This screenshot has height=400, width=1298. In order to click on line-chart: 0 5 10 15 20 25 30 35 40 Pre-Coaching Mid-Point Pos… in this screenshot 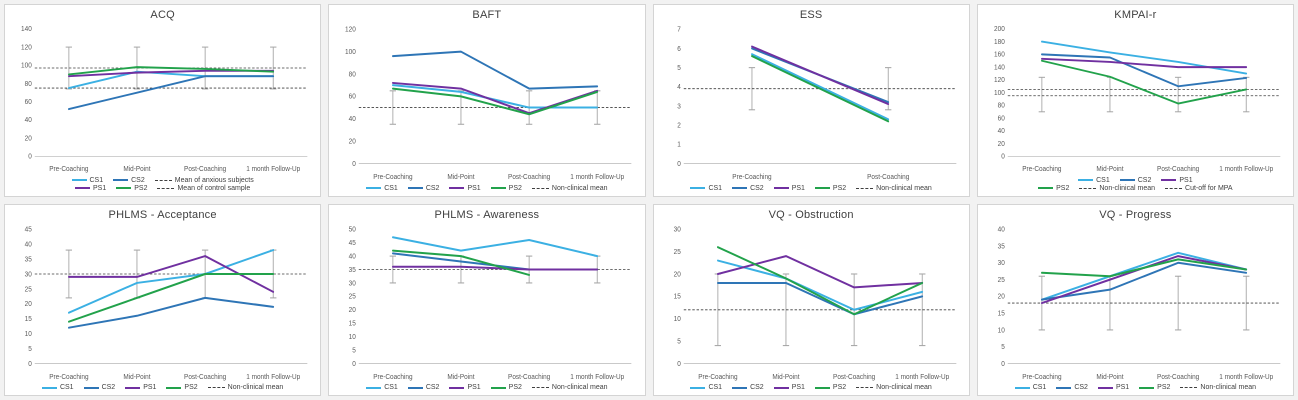, I will do `click(1139, 303)`.